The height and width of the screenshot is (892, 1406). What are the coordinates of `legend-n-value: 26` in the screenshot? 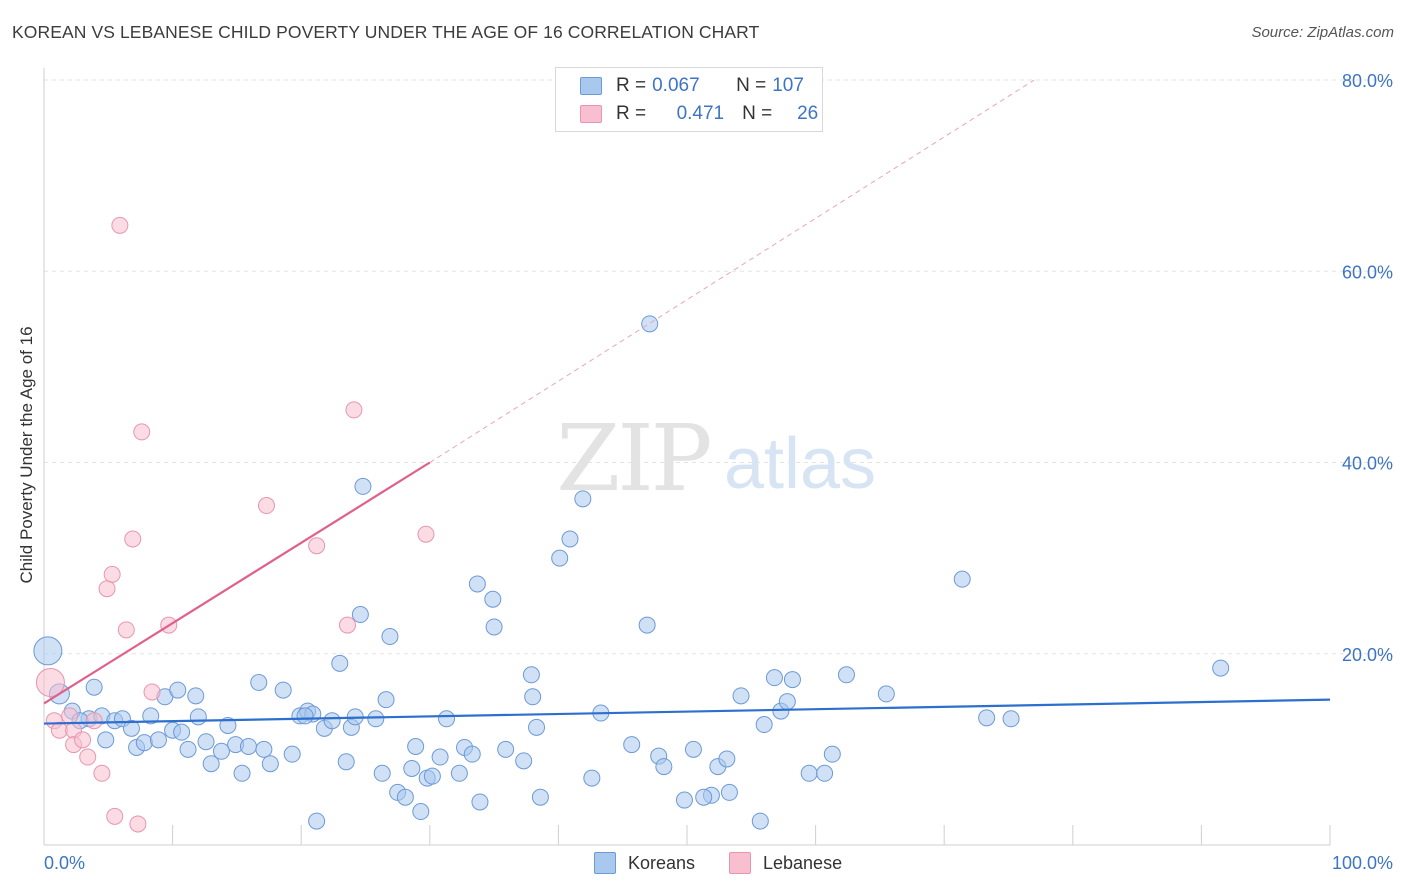 It's located at (808, 113).